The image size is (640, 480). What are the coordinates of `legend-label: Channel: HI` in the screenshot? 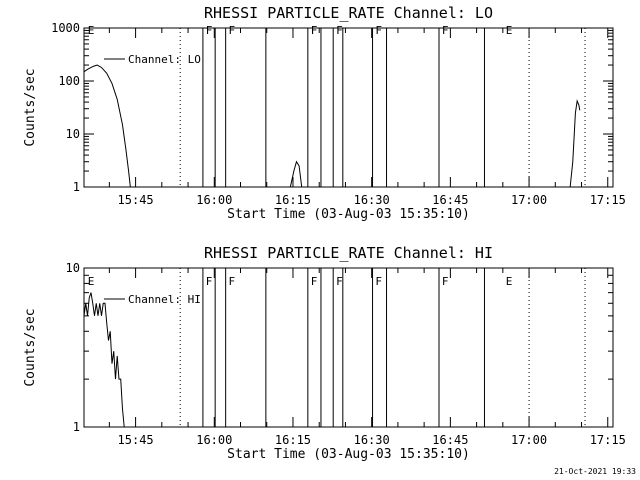 It's located at (164, 299).